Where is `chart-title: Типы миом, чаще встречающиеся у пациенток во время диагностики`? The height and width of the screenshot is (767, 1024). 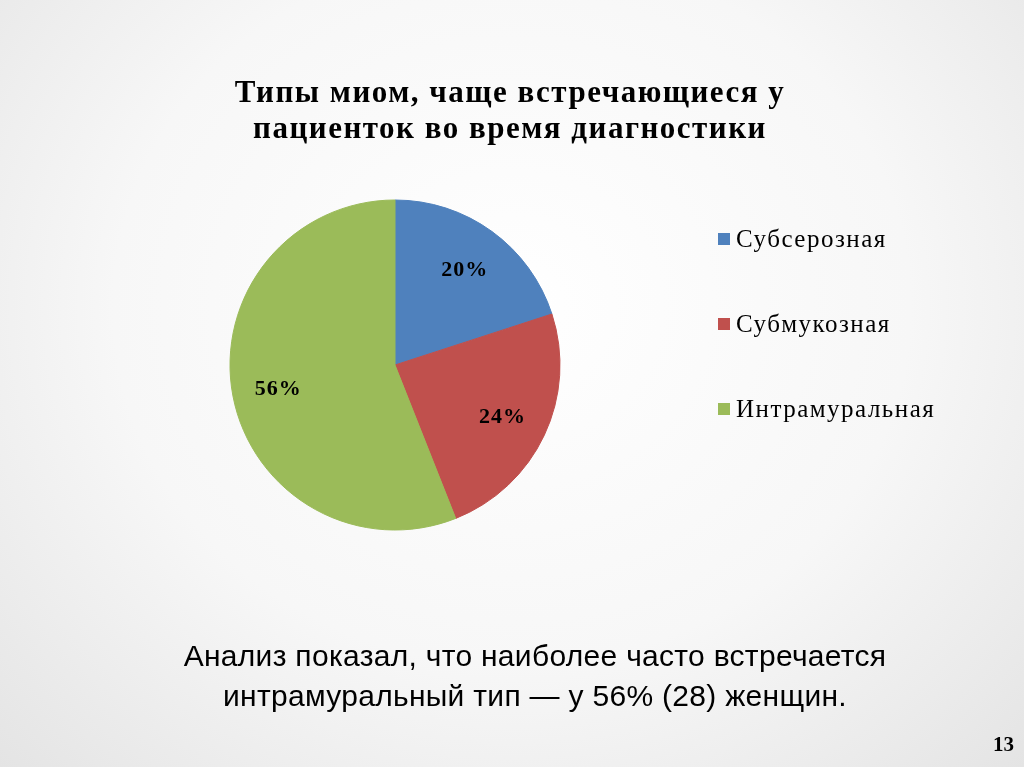
chart-title: Типы миом, чаще встречающиеся у пациенток во время диагностики is located at coordinates (510, 110).